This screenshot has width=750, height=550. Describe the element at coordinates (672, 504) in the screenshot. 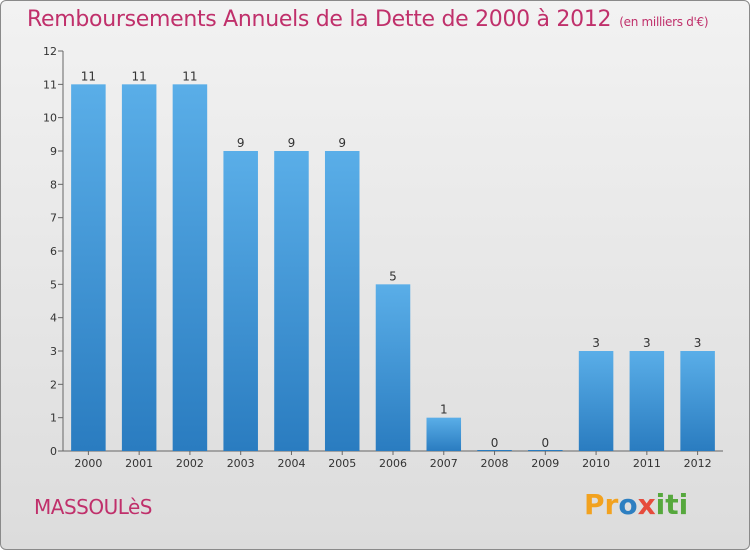

I see `logo-part-4: iti` at that location.